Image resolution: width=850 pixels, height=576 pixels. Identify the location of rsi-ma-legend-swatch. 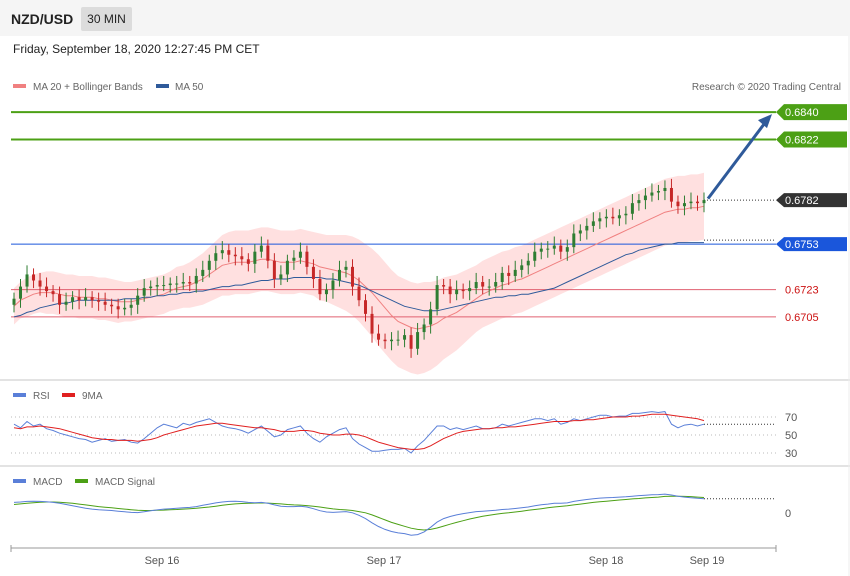
(68, 395).